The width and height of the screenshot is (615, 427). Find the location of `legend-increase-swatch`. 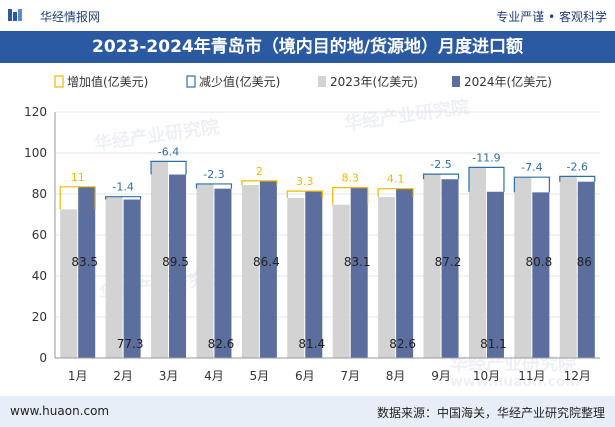

legend-increase-swatch is located at coordinates (59, 81).